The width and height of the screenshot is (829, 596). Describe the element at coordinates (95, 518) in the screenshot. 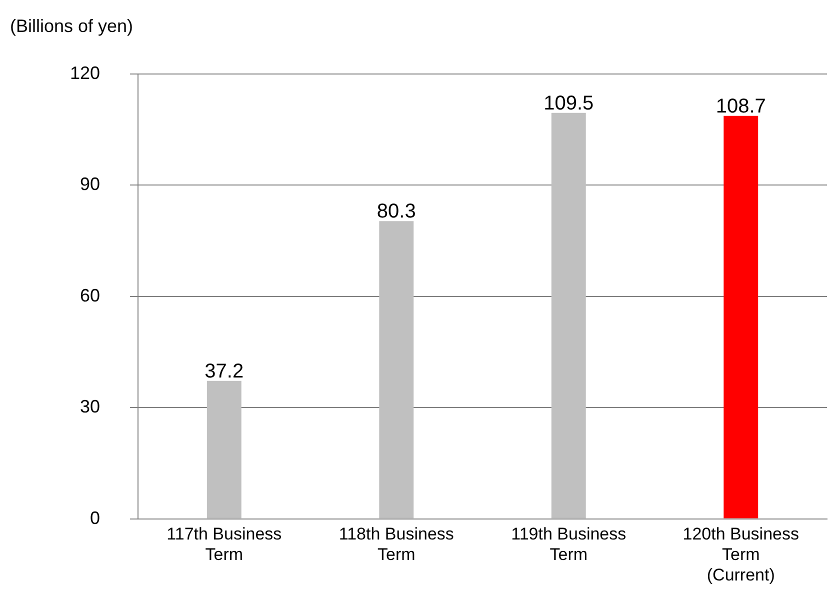

I see `y-tick-label: 0` at that location.